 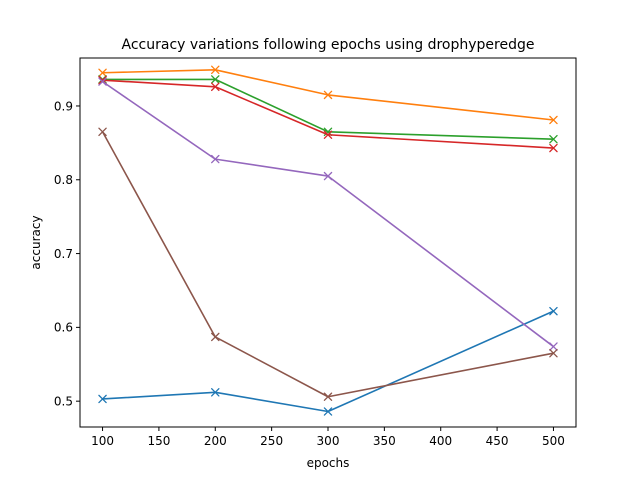 I want to click on y-axis: 0.5 0.6 0.7 0.8 0.9, so click(x=67, y=253).